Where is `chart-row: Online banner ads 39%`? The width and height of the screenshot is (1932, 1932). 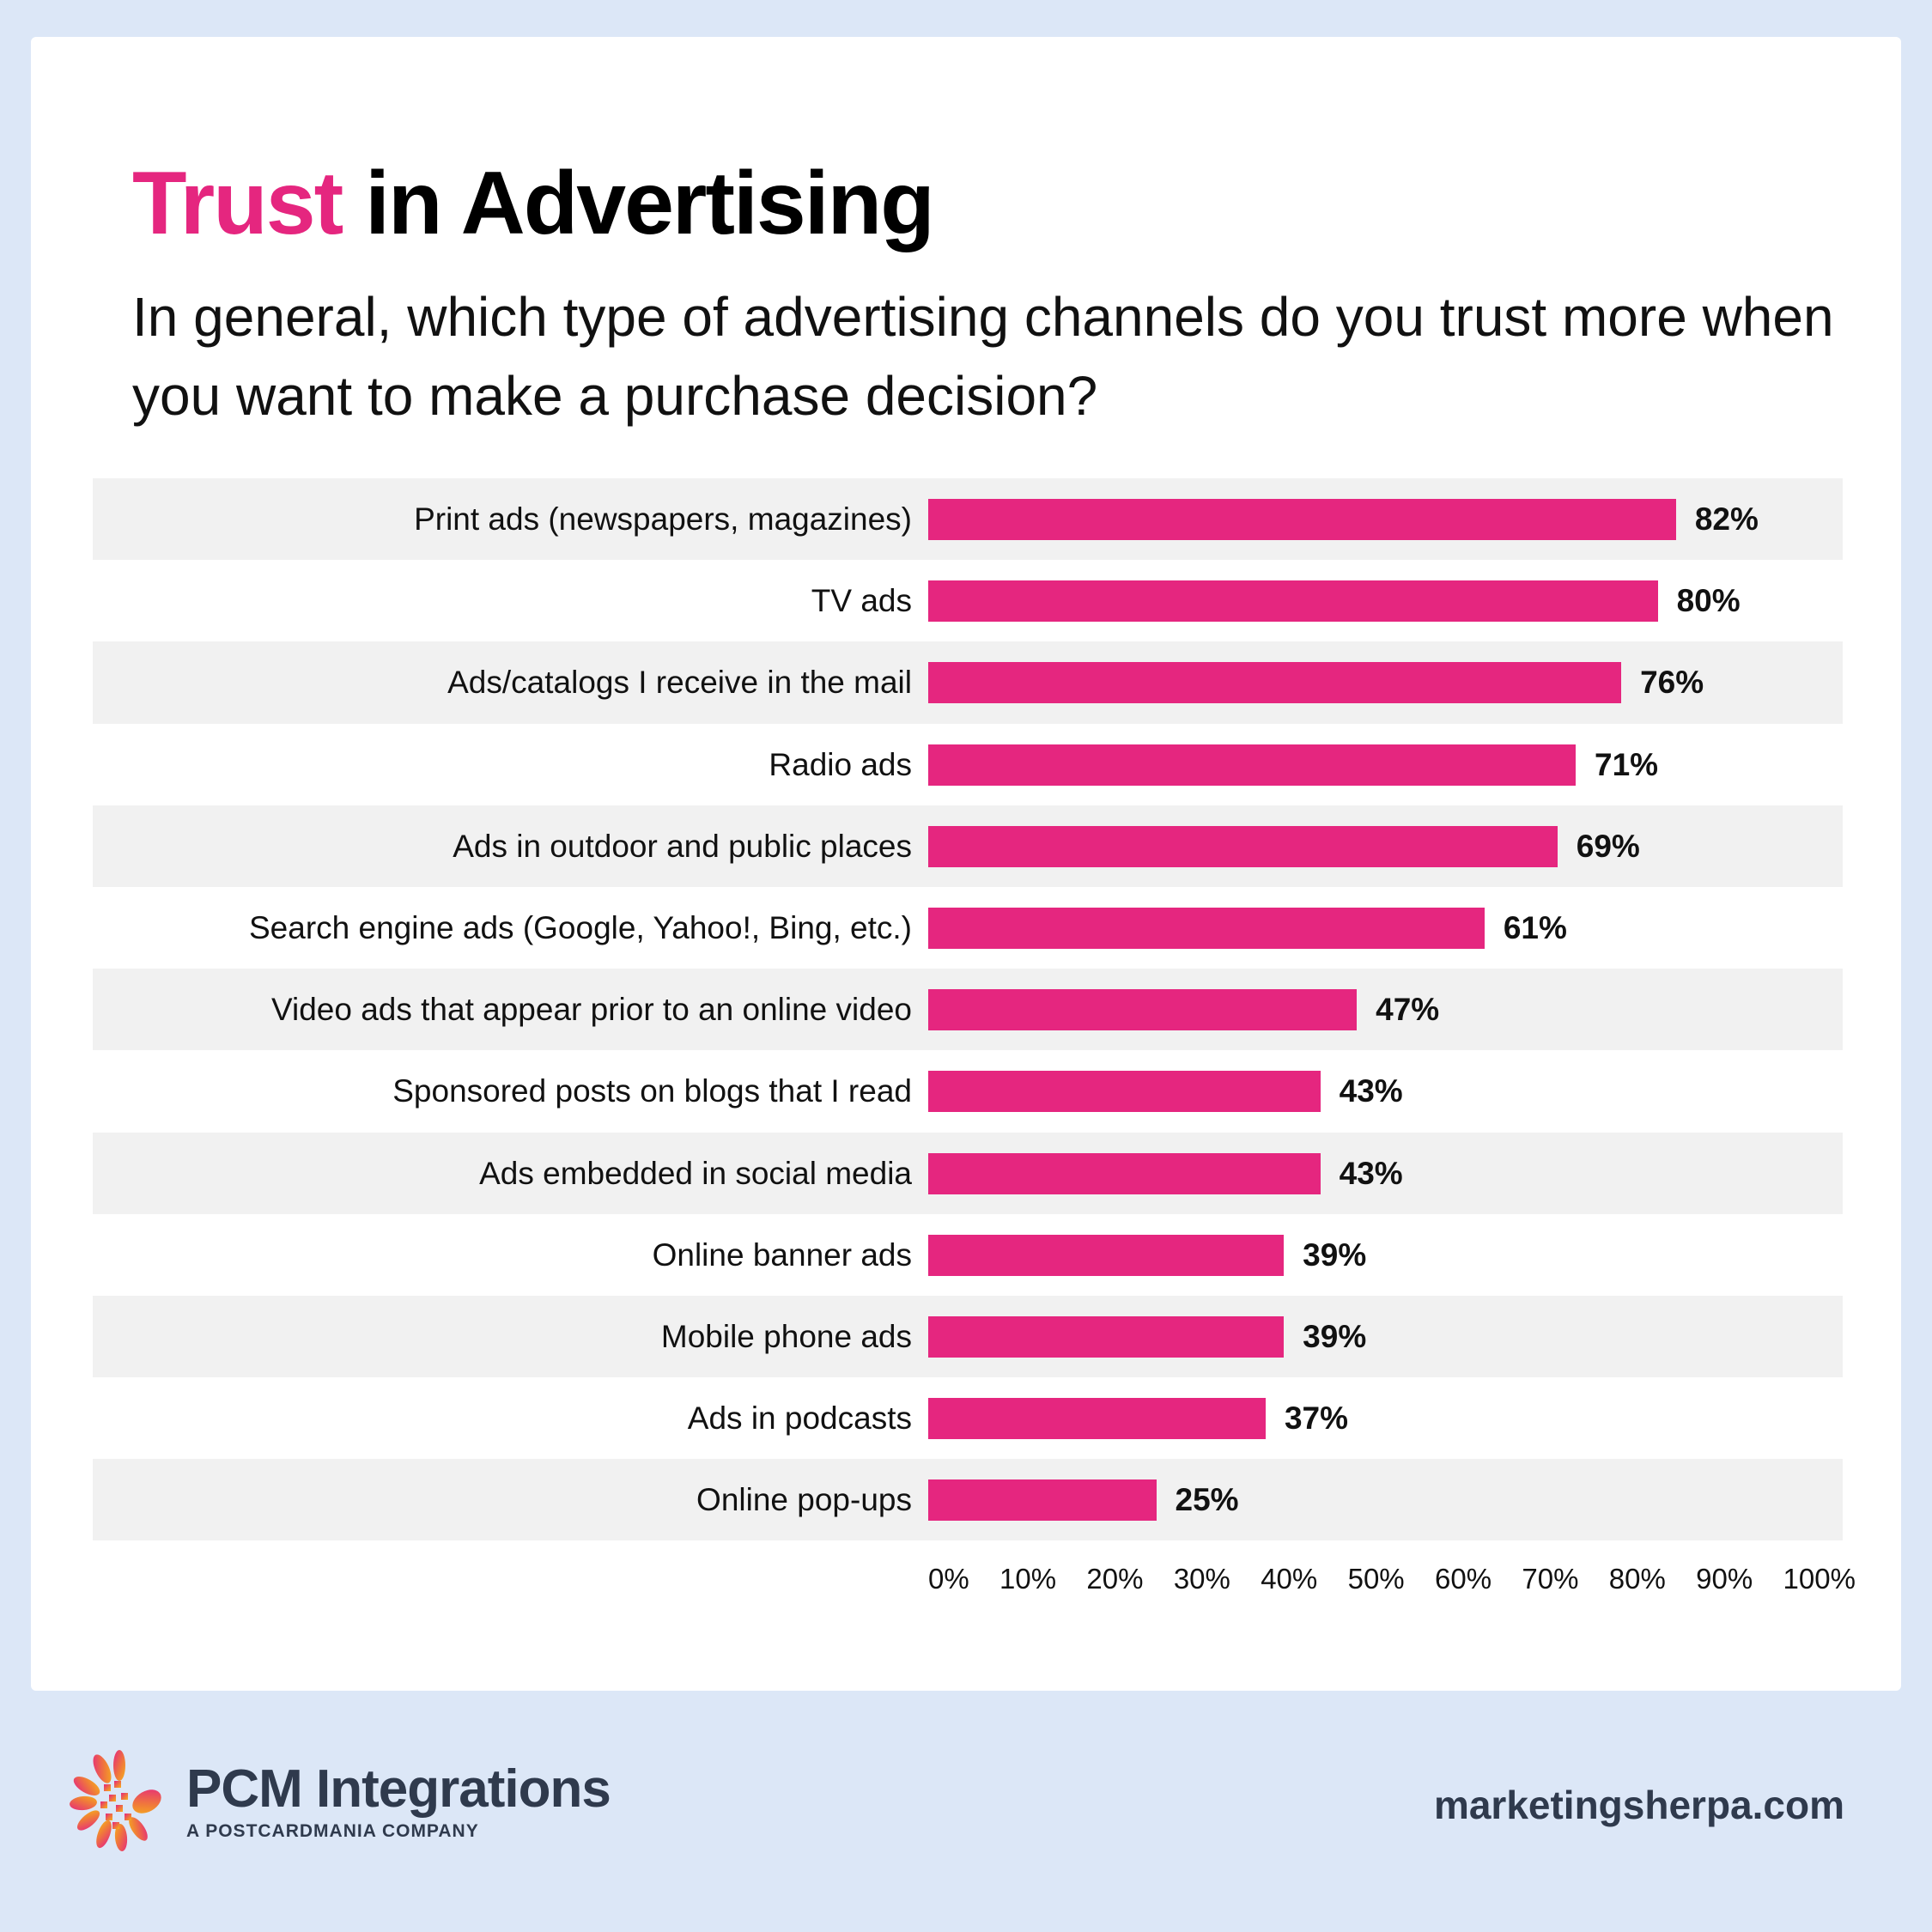
chart-row: Online banner ads 39% is located at coordinates (968, 1255).